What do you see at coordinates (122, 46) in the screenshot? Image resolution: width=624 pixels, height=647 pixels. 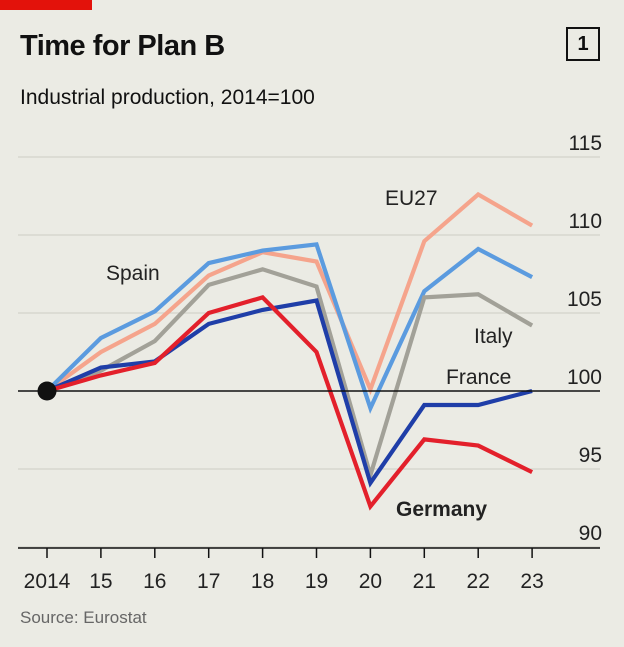 I see `chart-title: Time for Plan B` at bounding box center [122, 46].